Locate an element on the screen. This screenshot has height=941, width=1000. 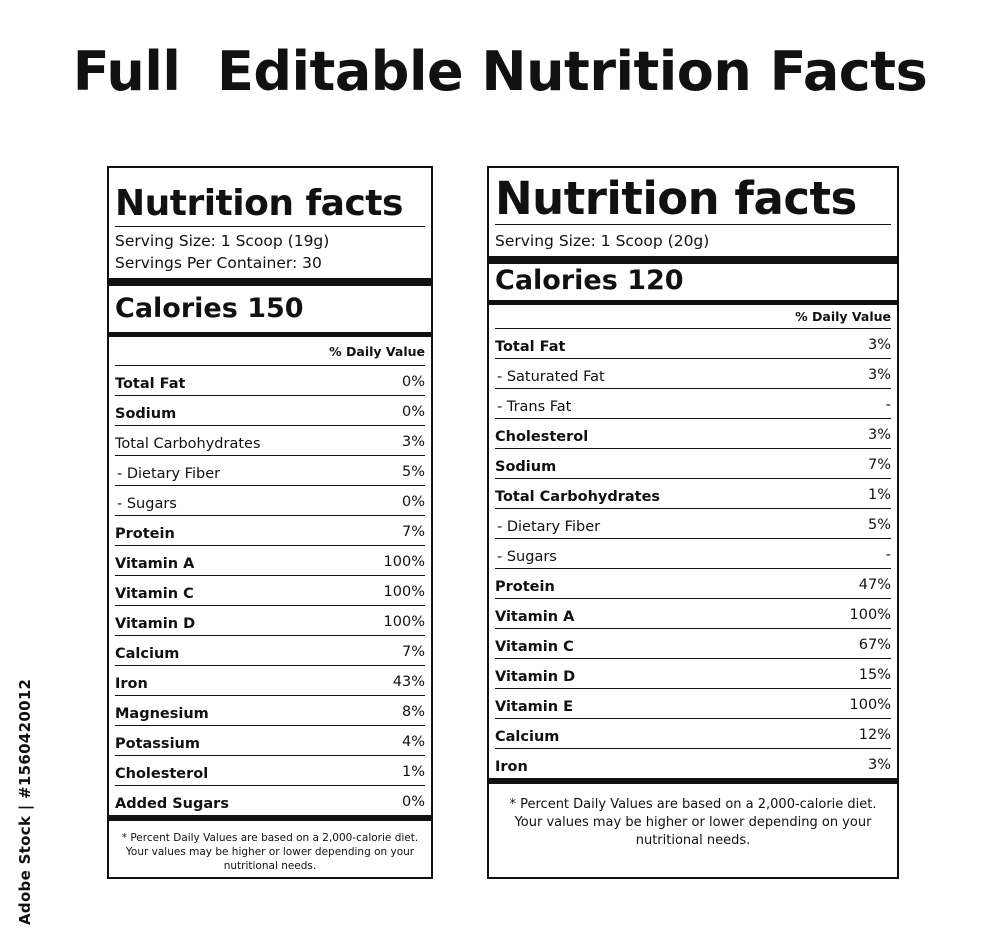
nutrient-row: Calcium 12% is located at coordinates (693, 734).